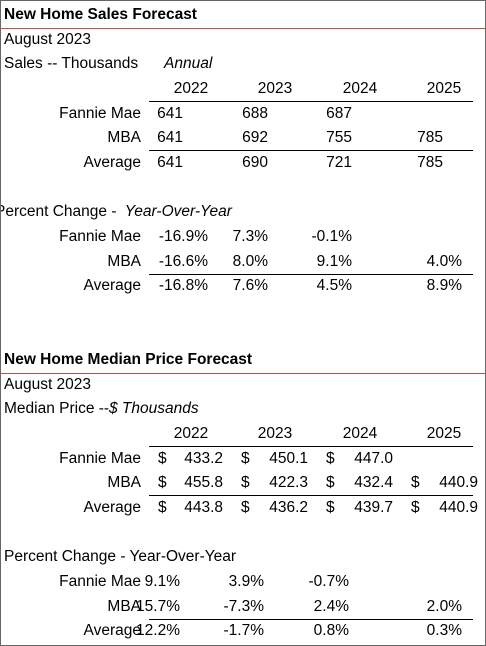  I want to click on section-title: New Home Median Price Forecast, so click(128, 360).